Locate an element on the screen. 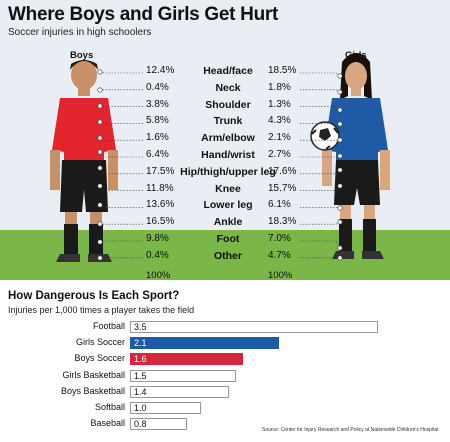 Image resolution: width=450 pixels, height=442 pixels. sport-row: Girls Soccer 2.1 is located at coordinates (225, 343).